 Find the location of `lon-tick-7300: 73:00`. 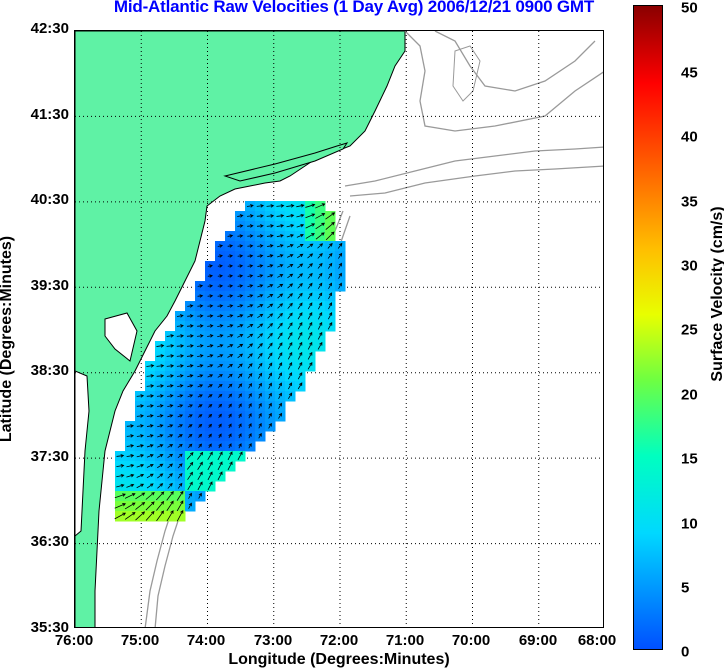

lon-tick-7300: 73:00 is located at coordinates (273, 640).